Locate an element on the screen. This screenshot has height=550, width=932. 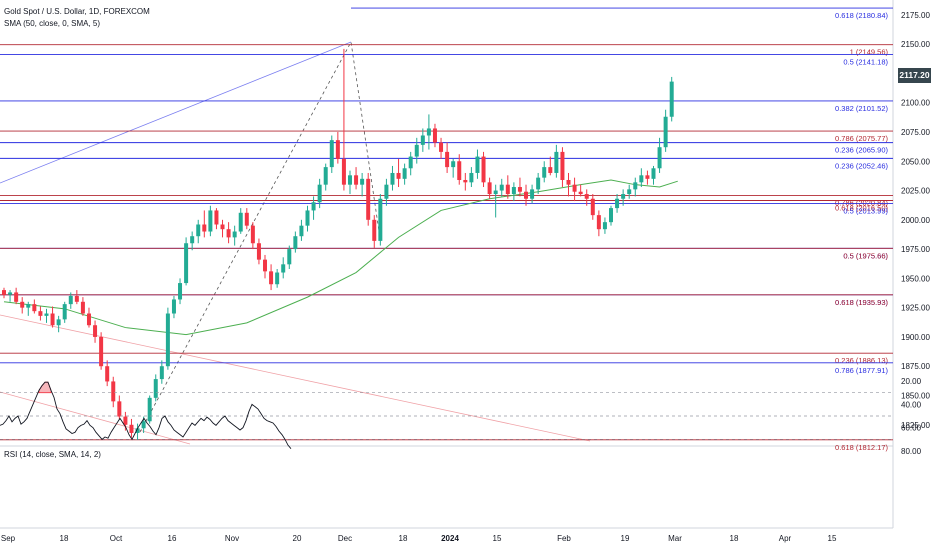
rsi-tick-label: 80.00 is located at coordinates (911, 451).